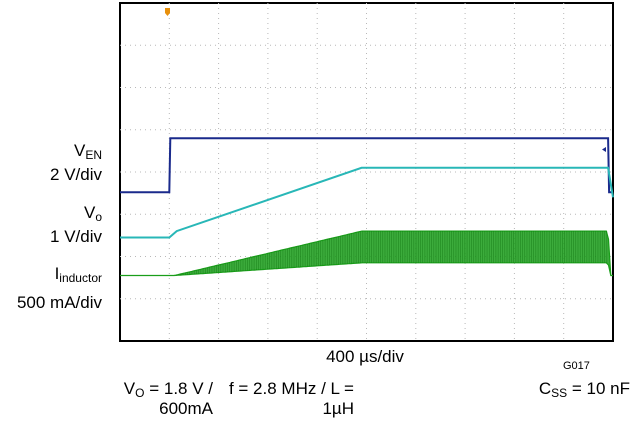  I want to click on switching-ripple, so click(392, 253).